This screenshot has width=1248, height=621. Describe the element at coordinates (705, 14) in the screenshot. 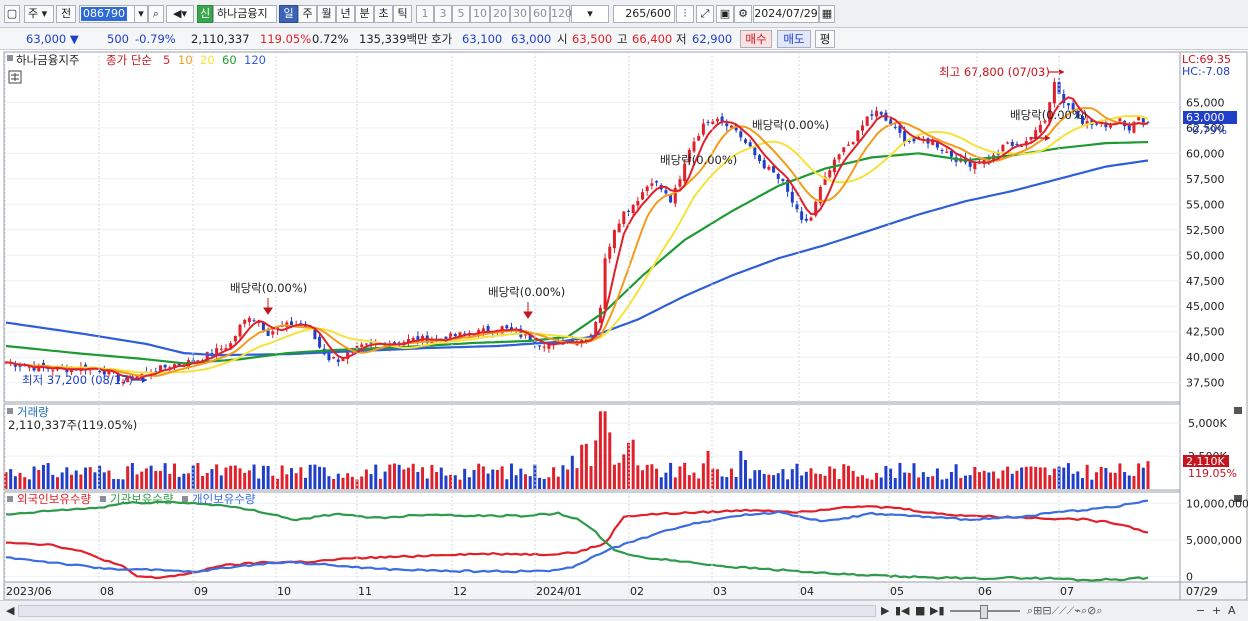

I see `tool-icon: ⤢` at that location.